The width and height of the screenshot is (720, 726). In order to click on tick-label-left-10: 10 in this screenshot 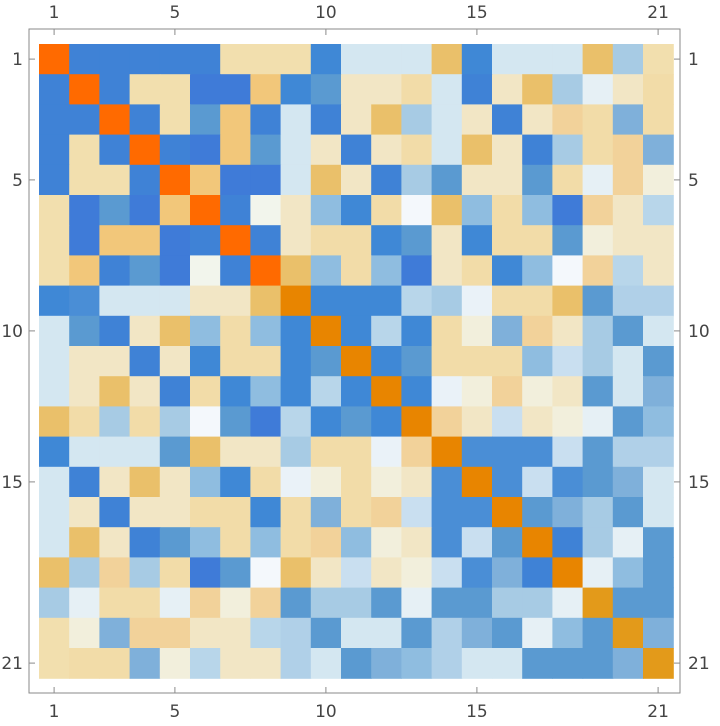, I will do `click(12, 332)`.